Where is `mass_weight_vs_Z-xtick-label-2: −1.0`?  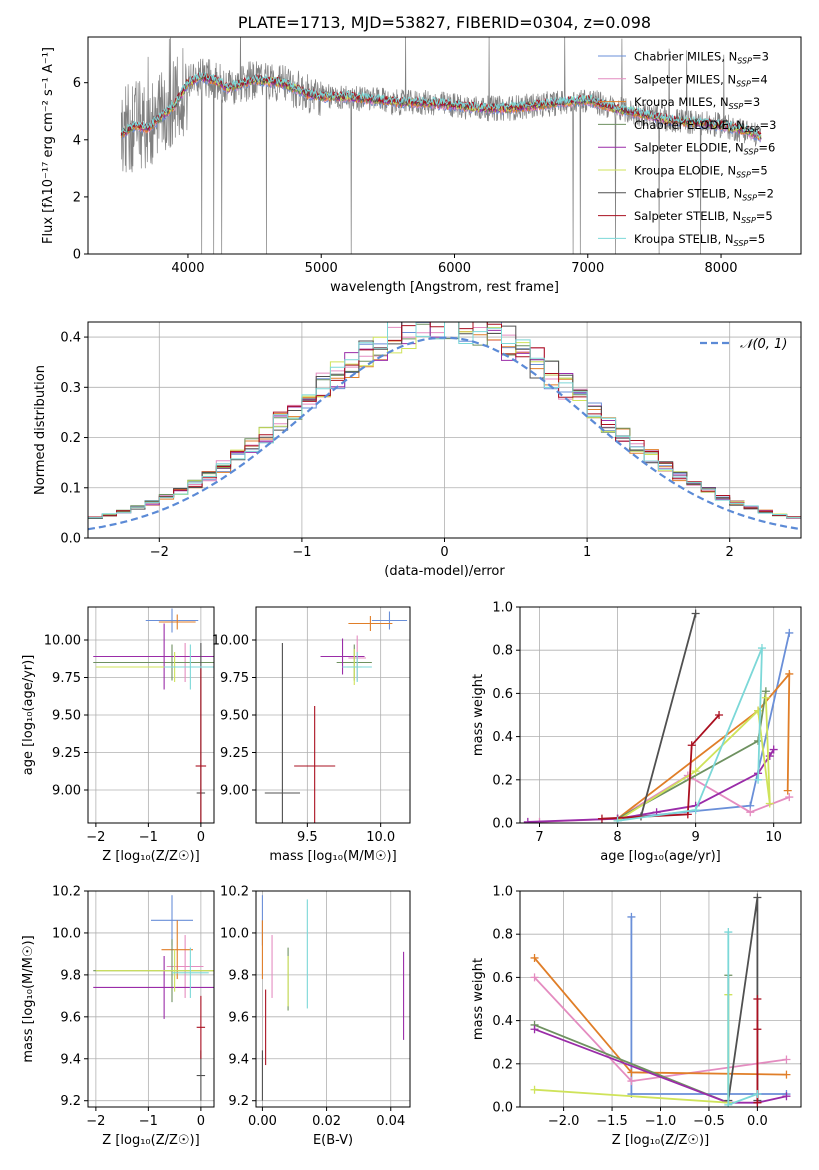 mass_weight_vs_Z-xtick-label-2: −1.0 is located at coordinates (661, 1121).